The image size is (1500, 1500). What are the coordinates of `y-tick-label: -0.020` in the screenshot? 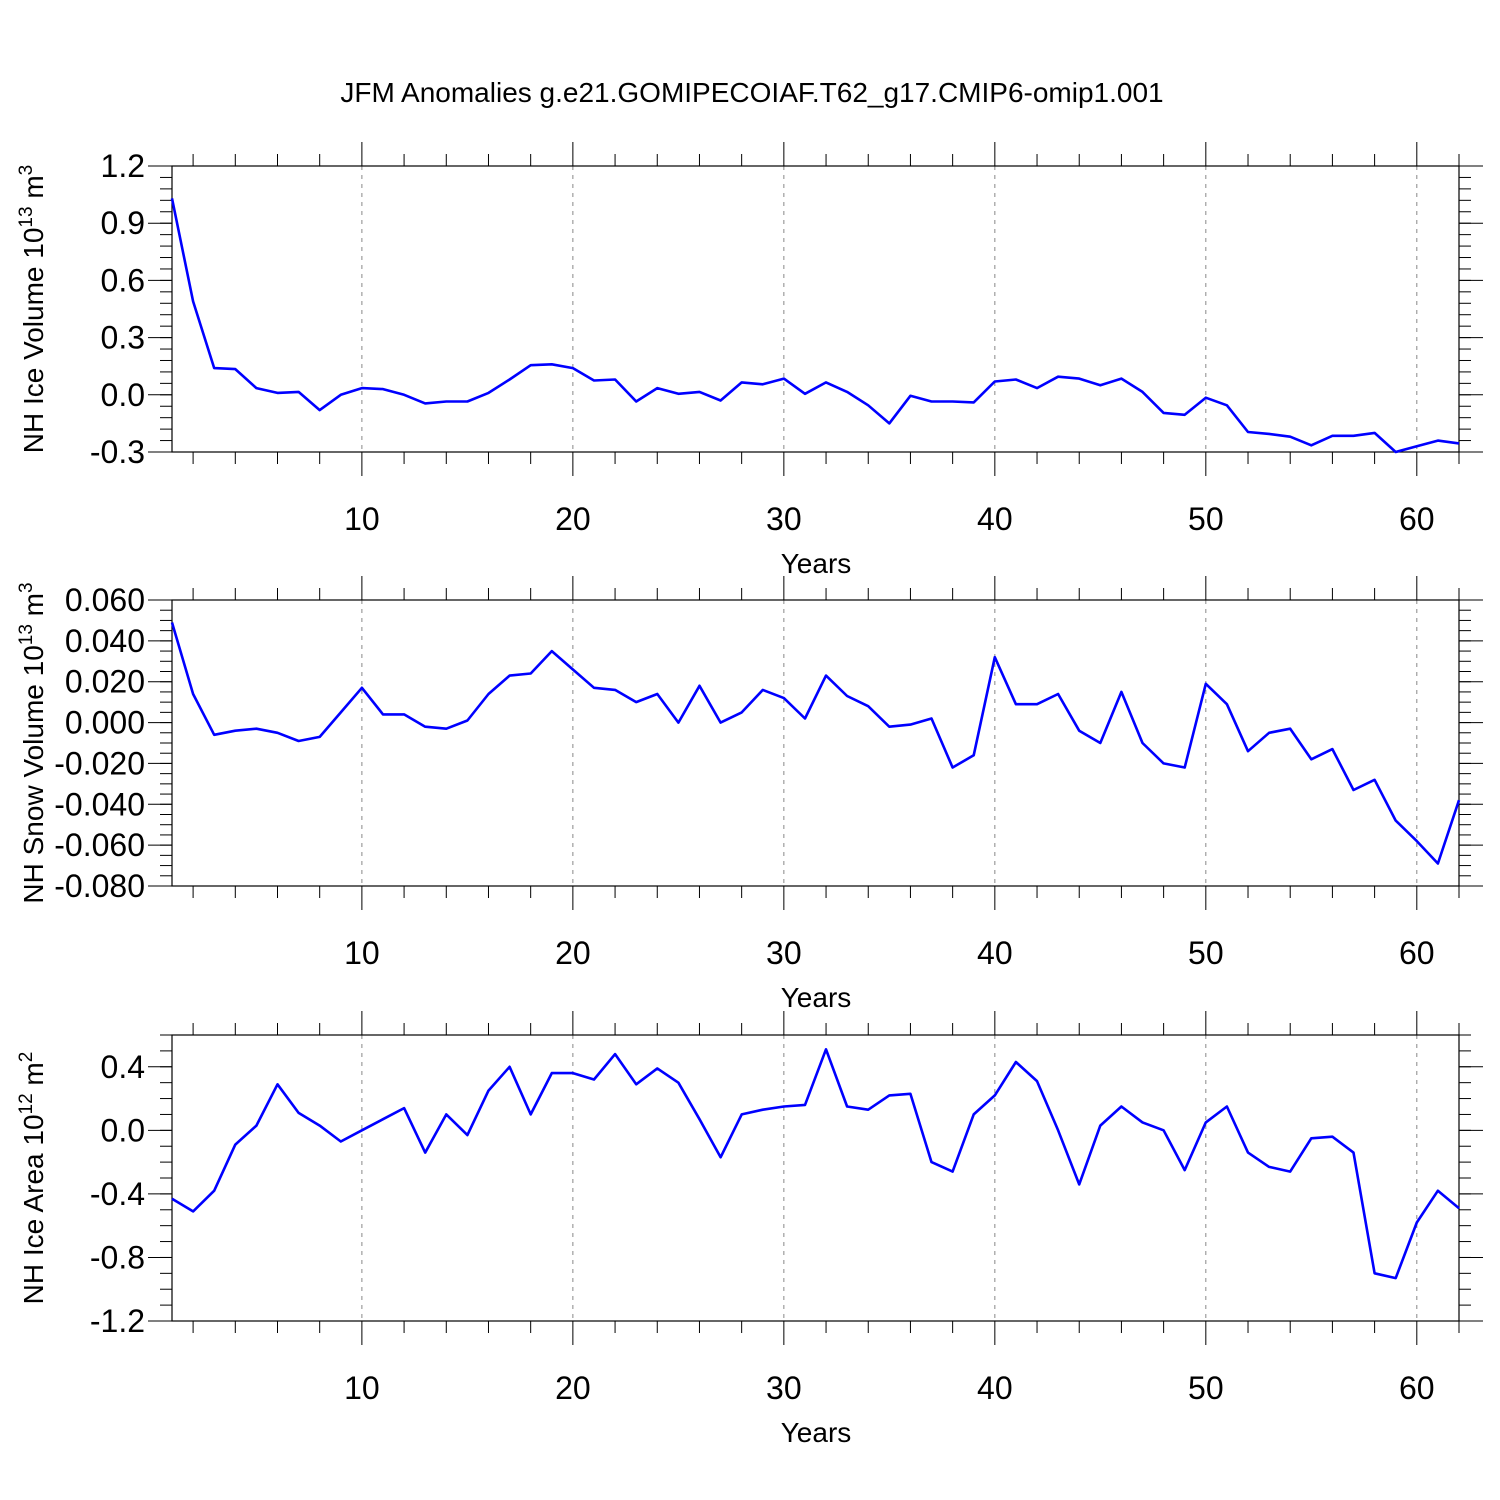 It's located at (99, 763).